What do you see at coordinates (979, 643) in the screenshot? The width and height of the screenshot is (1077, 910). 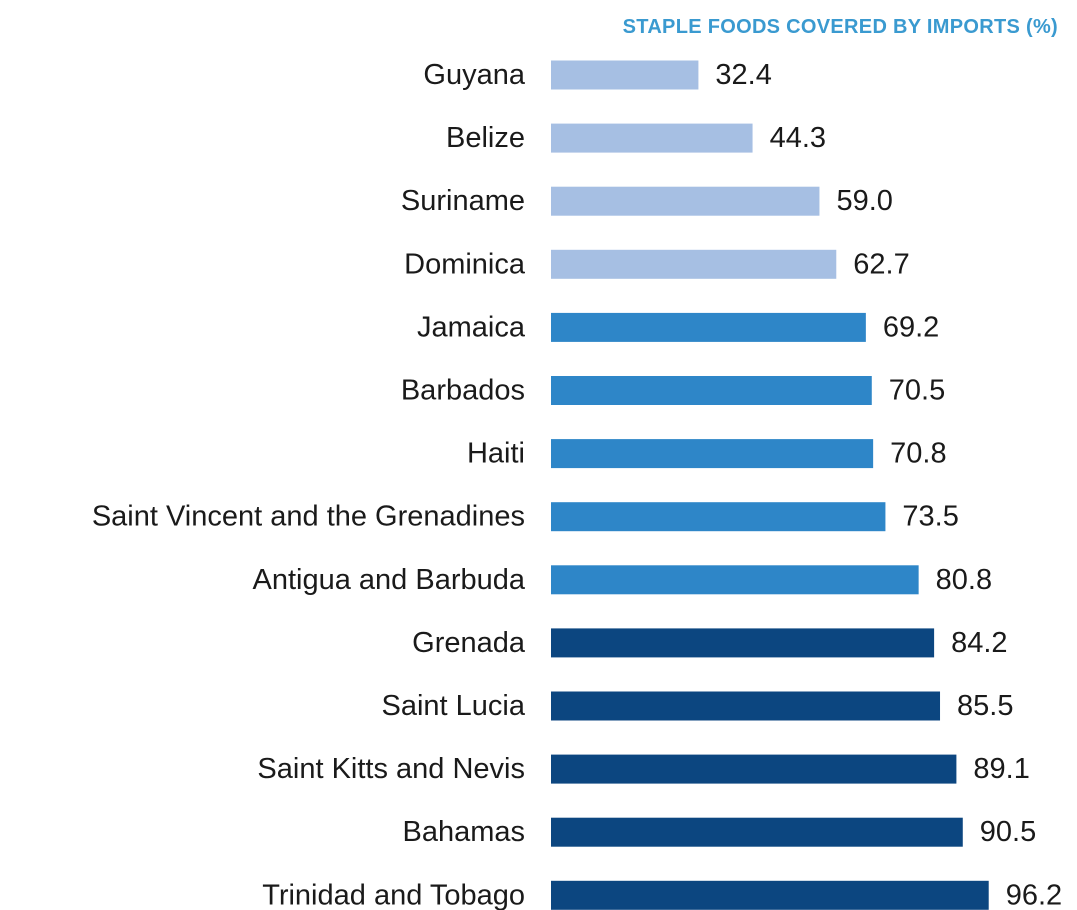 I see `value-label: 84.2` at bounding box center [979, 643].